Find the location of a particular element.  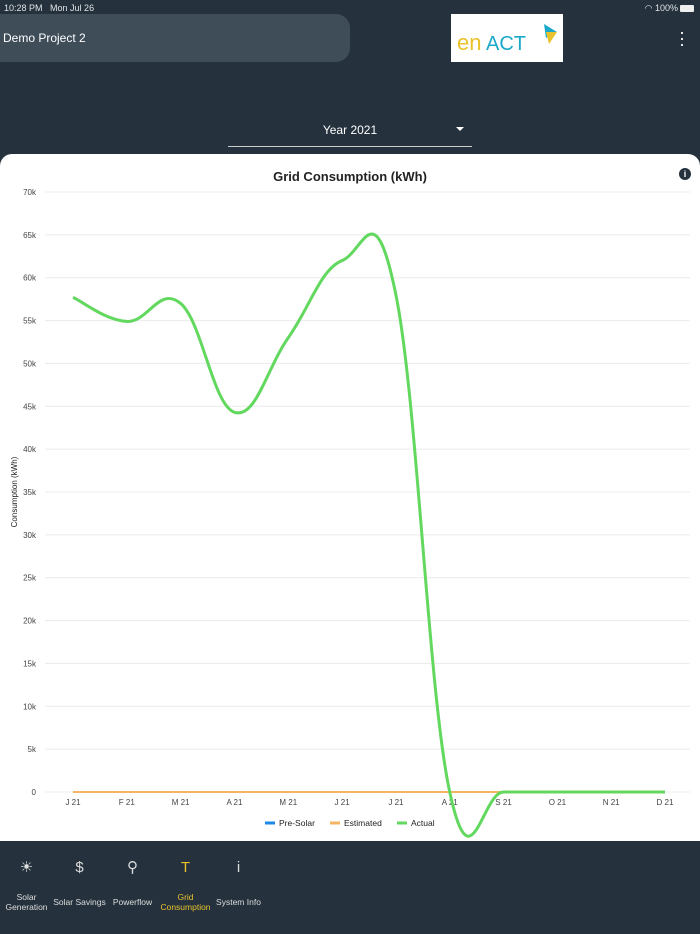

y-tick-label: 70k is located at coordinates (30, 192).